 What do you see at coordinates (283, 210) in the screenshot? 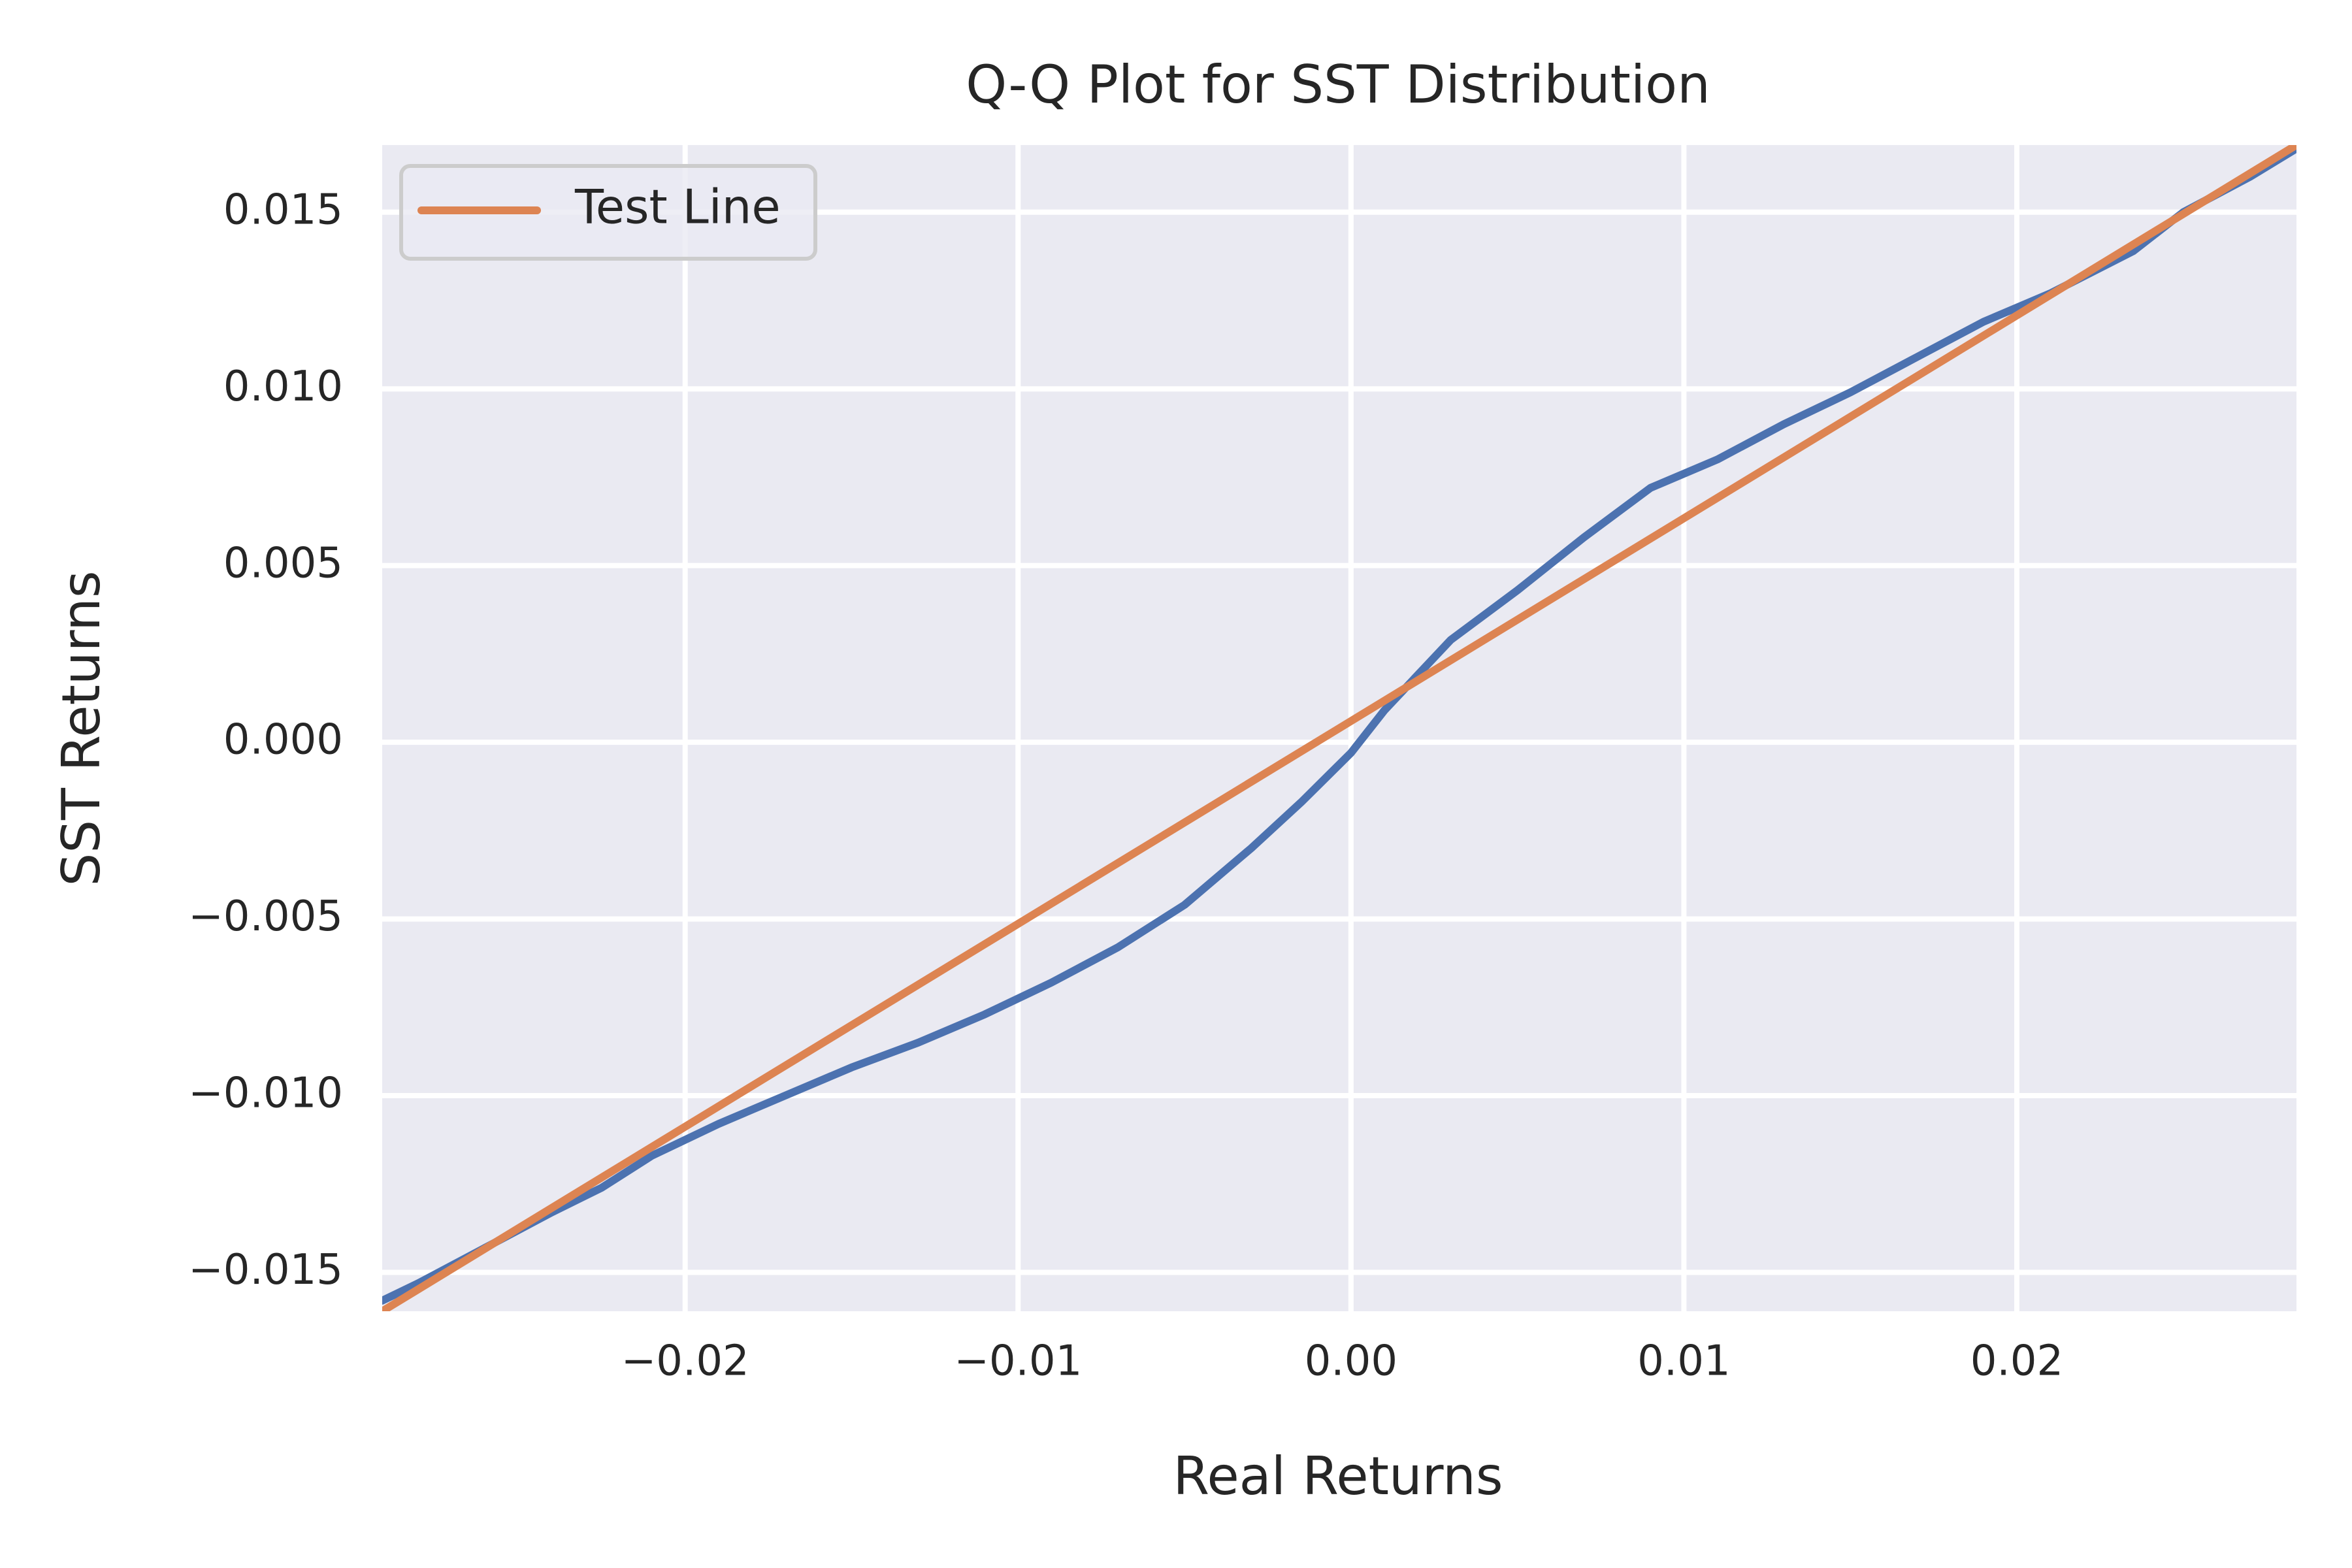
I see `y-tick-label: 0.015` at bounding box center [283, 210].